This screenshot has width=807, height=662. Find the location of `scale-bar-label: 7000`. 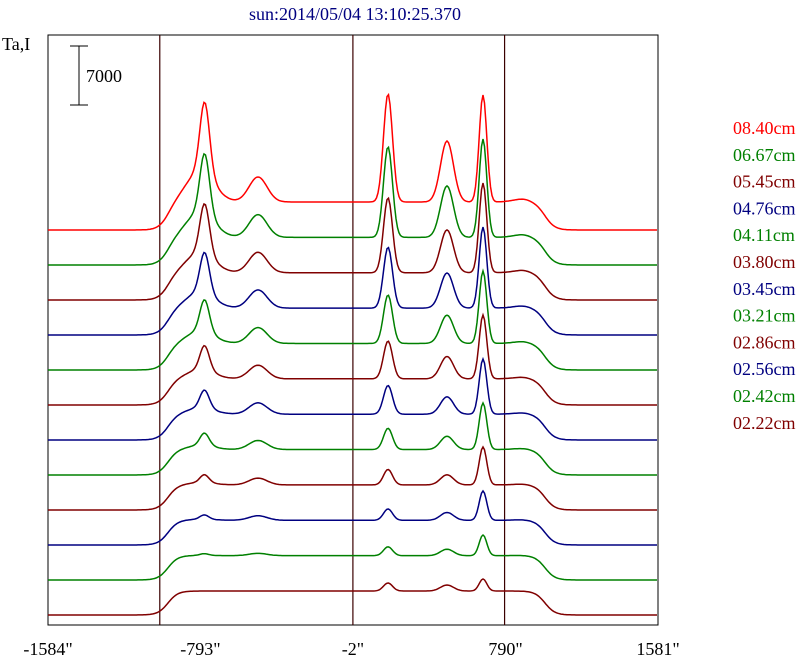

scale-bar-label: 7000 is located at coordinates (104, 76).